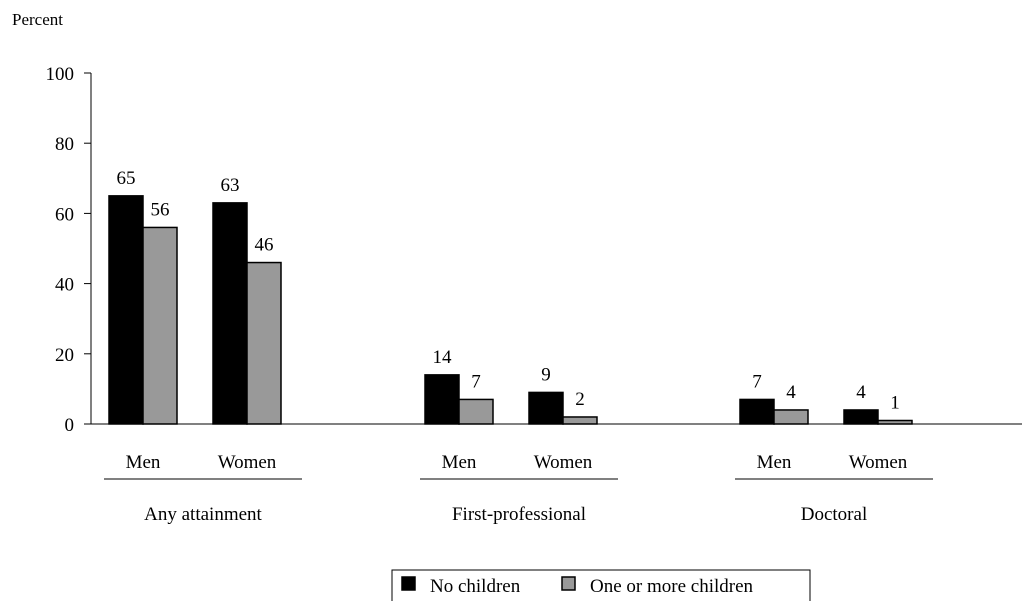  What do you see at coordinates (64, 144) in the screenshot?
I see `y-tick-label: 80` at bounding box center [64, 144].